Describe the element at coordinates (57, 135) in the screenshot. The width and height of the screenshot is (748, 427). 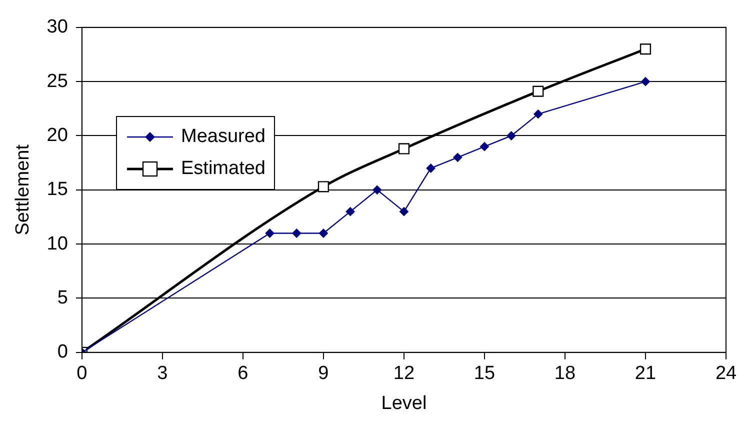
I see `y-tick-label: 20` at that location.